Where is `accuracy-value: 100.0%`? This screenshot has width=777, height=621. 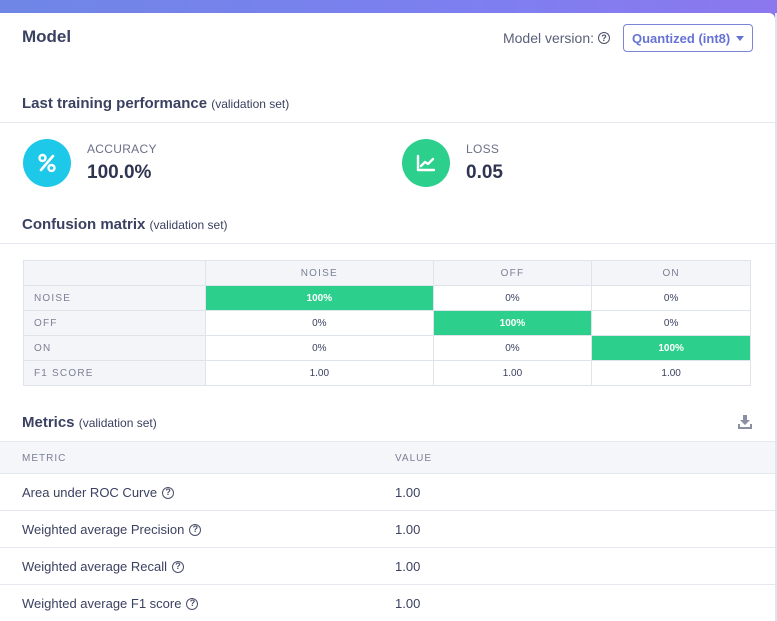
accuracy-value: 100.0% is located at coordinates (119, 172).